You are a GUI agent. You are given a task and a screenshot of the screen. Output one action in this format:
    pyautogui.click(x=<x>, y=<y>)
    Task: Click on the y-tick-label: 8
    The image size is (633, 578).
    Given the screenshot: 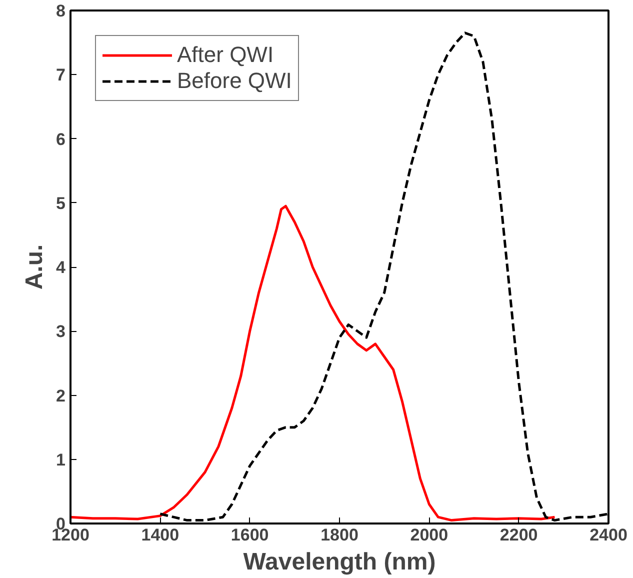 What is the action you would take?
    pyautogui.click(x=61, y=11)
    